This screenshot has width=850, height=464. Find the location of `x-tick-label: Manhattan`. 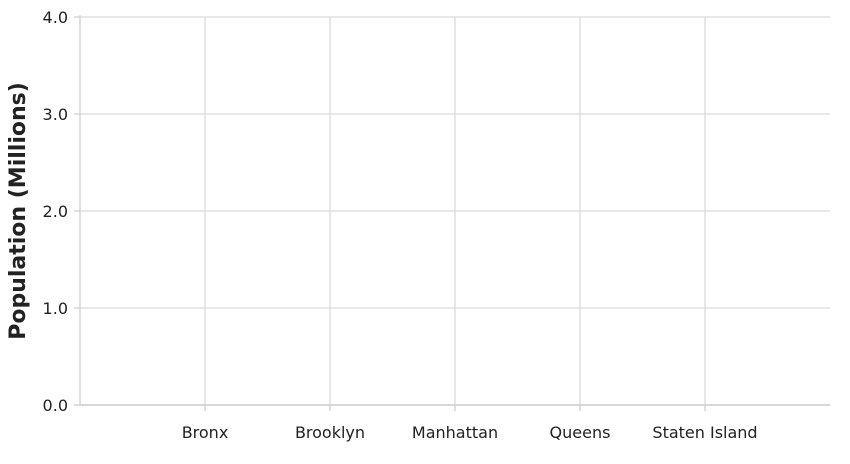

x-tick-label: Manhattan is located at coordinates (455, 432).